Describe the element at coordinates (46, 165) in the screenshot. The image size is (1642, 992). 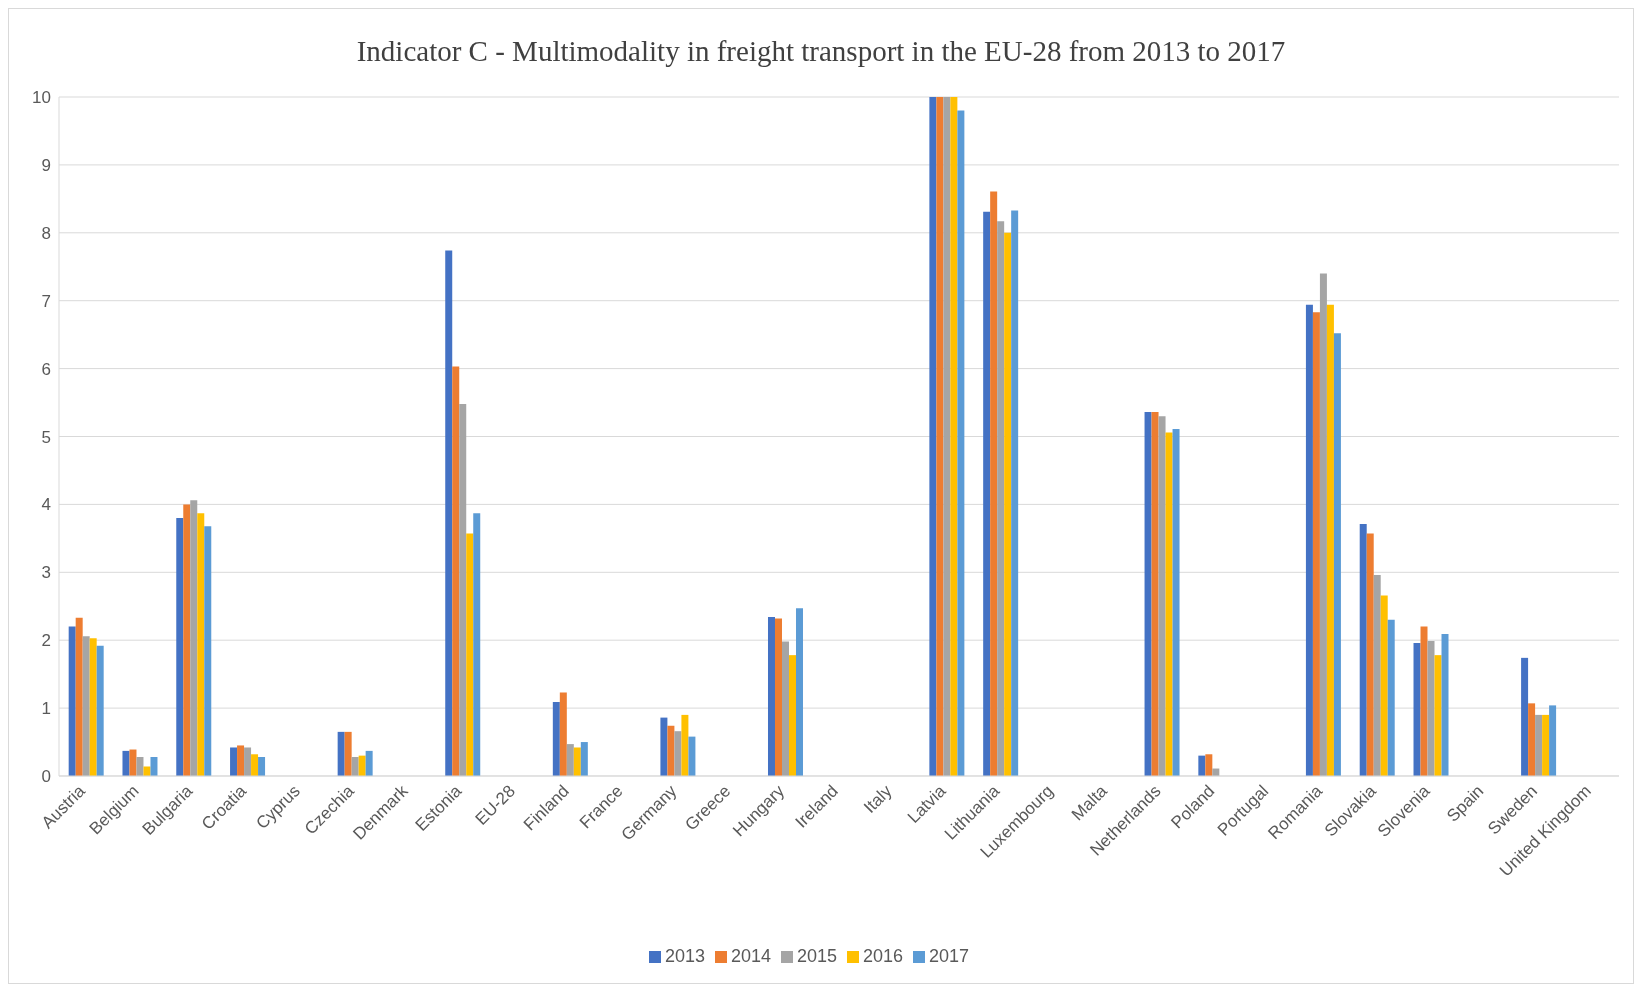
I see `y-tick-label: 9` at that location.